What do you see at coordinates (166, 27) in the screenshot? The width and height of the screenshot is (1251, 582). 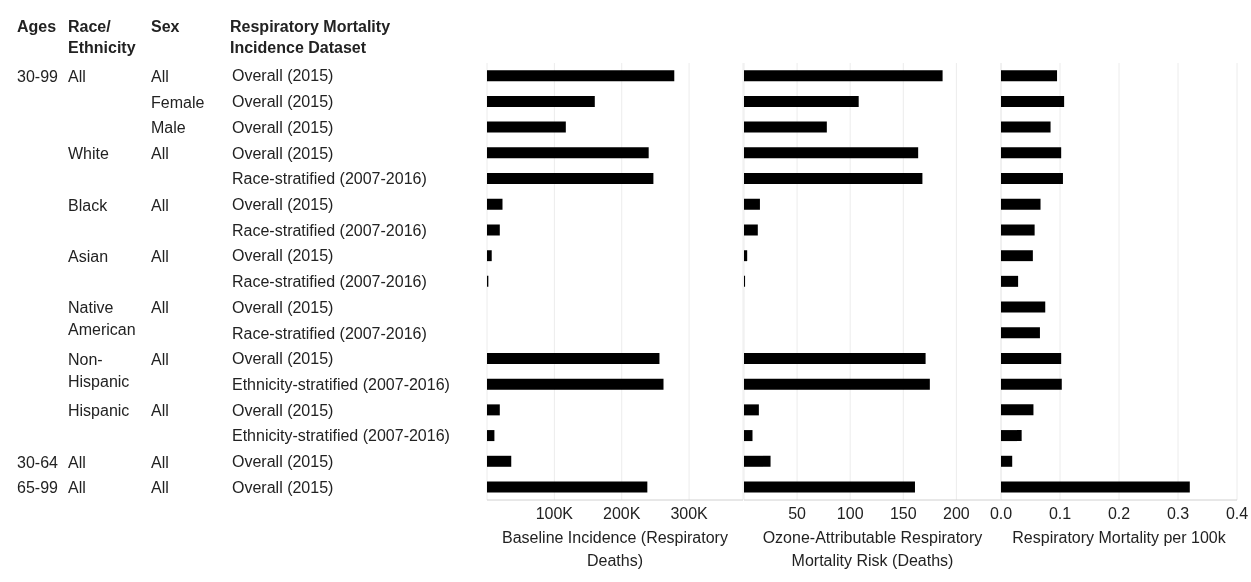 I see `text: Sex` at bounding box center [166, 27].